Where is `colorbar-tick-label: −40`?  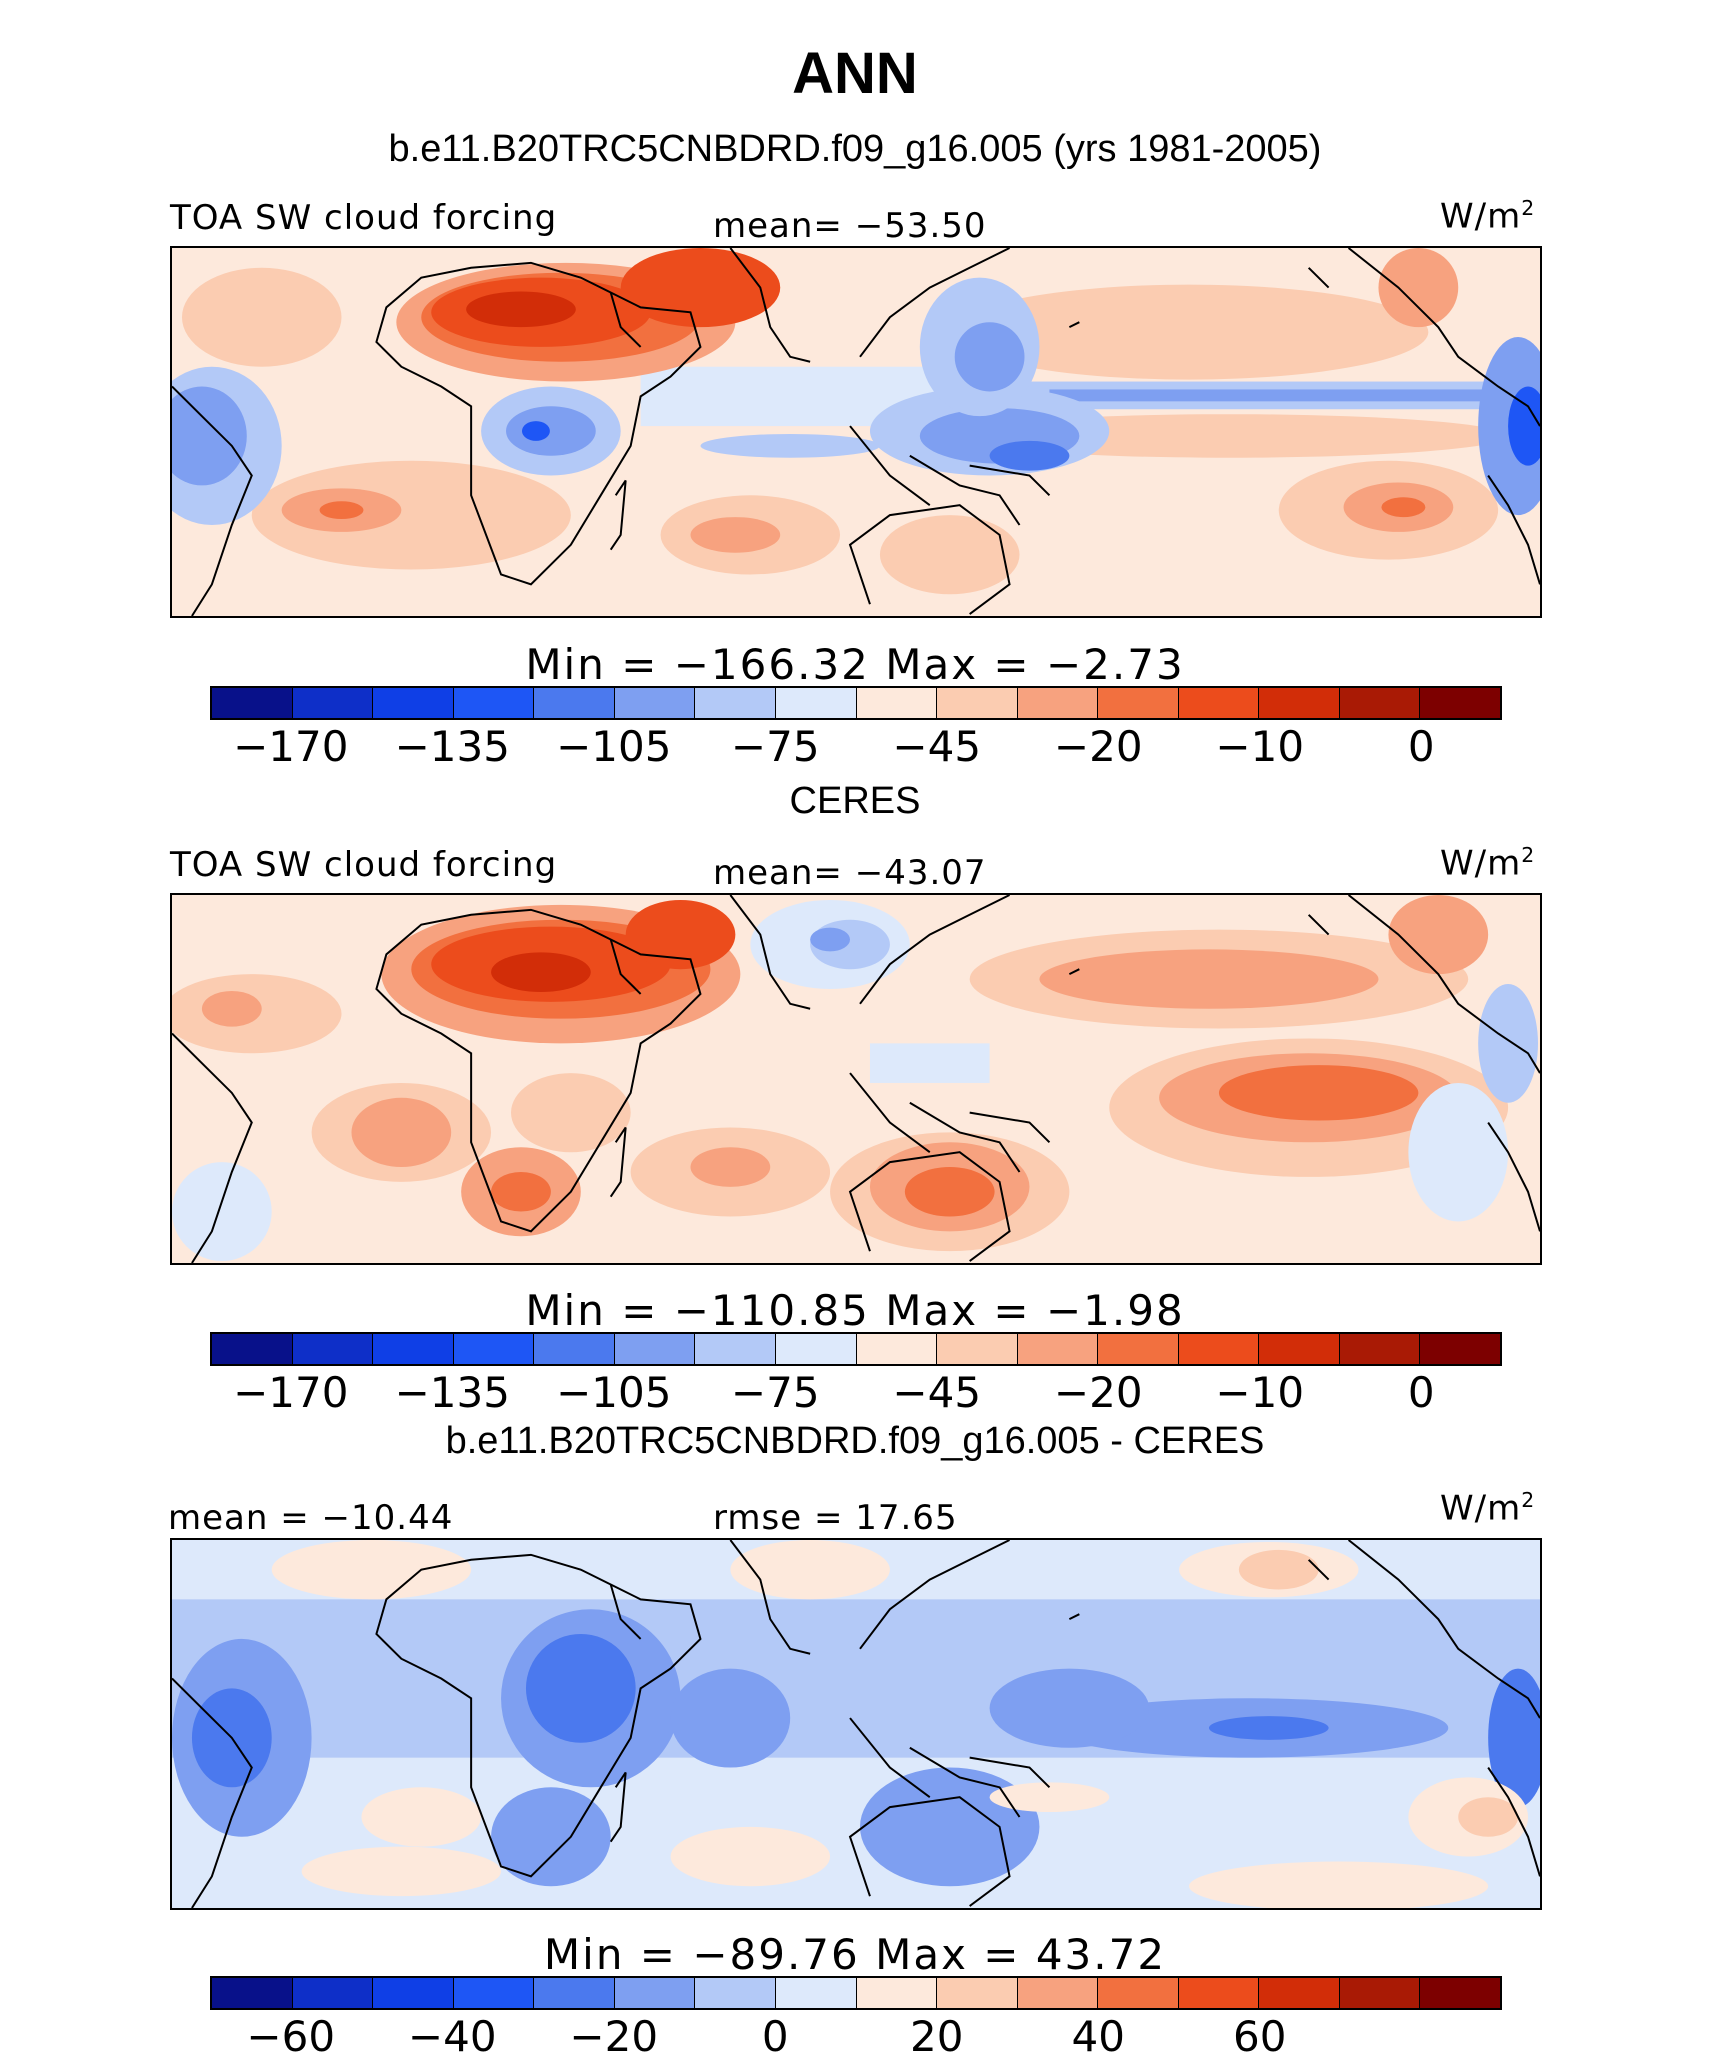 colorbar-tick-label: −40 is located at coordinates (452, 2036).